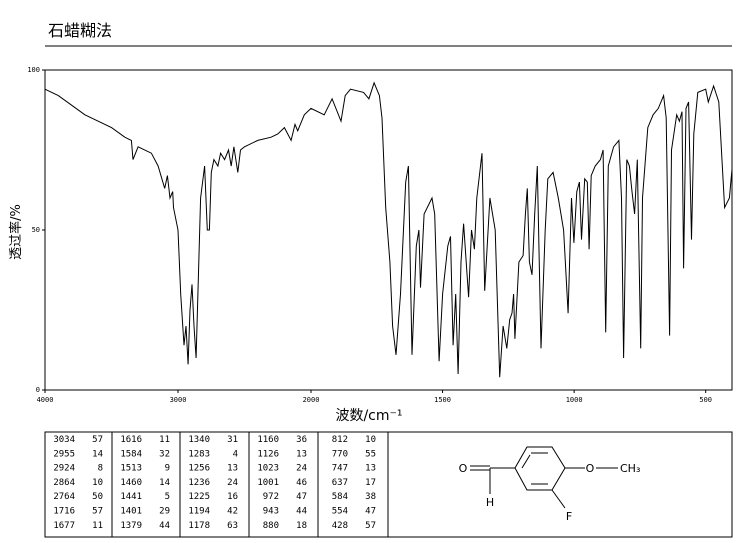 Image resolution: width=737 pixels, height=543 pixels. Describe the element at coordinates (271, 526) in the screenshot. I see `peak-wavenumber: 880` at that location.